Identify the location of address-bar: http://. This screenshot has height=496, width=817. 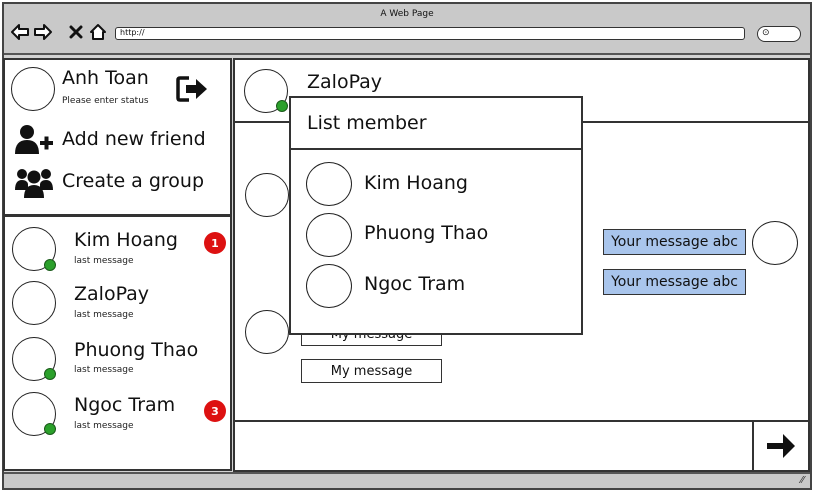
(430, 33).